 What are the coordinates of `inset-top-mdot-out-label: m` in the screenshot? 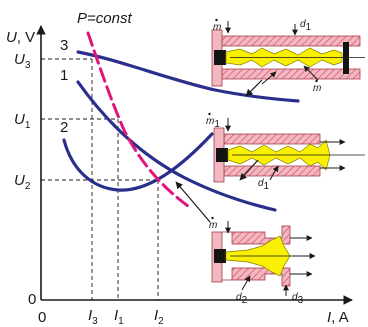 It's located at (317, 88).